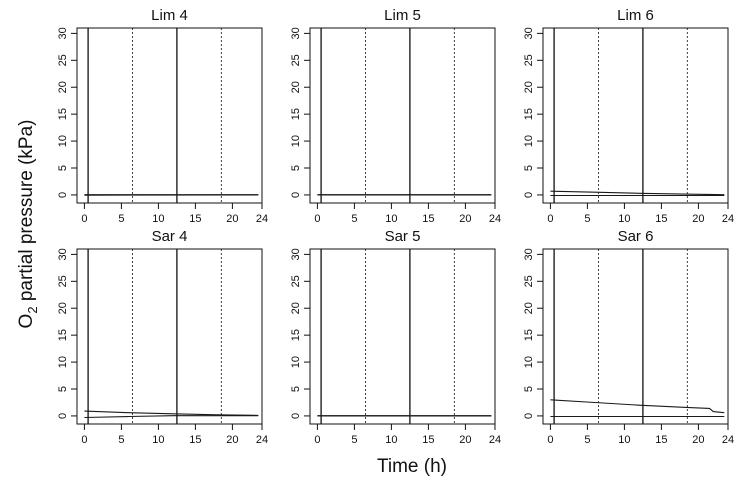 The width and height of the screenshot is (736, 483). What do you see at coordinates (170, 236) in the screenshot?
I see `panel-title: Sar 4` at bounding box center [170, 236].